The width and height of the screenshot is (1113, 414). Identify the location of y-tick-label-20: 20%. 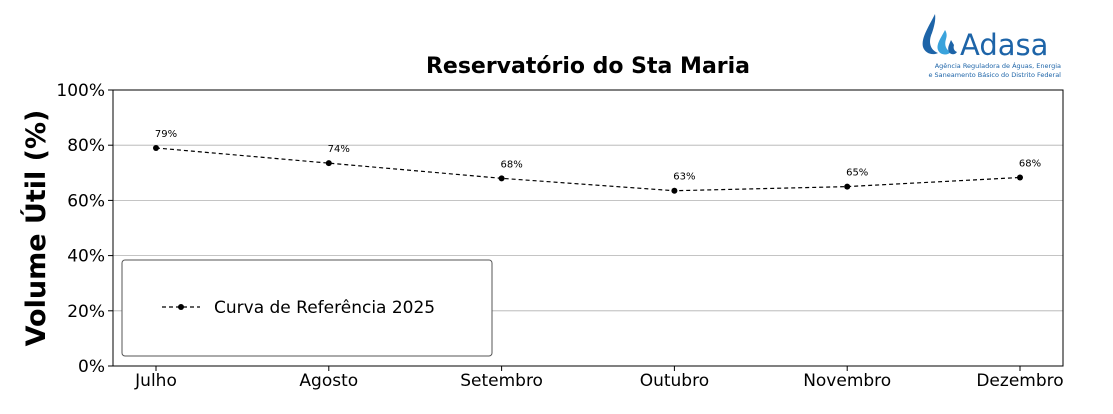
(86, 312).